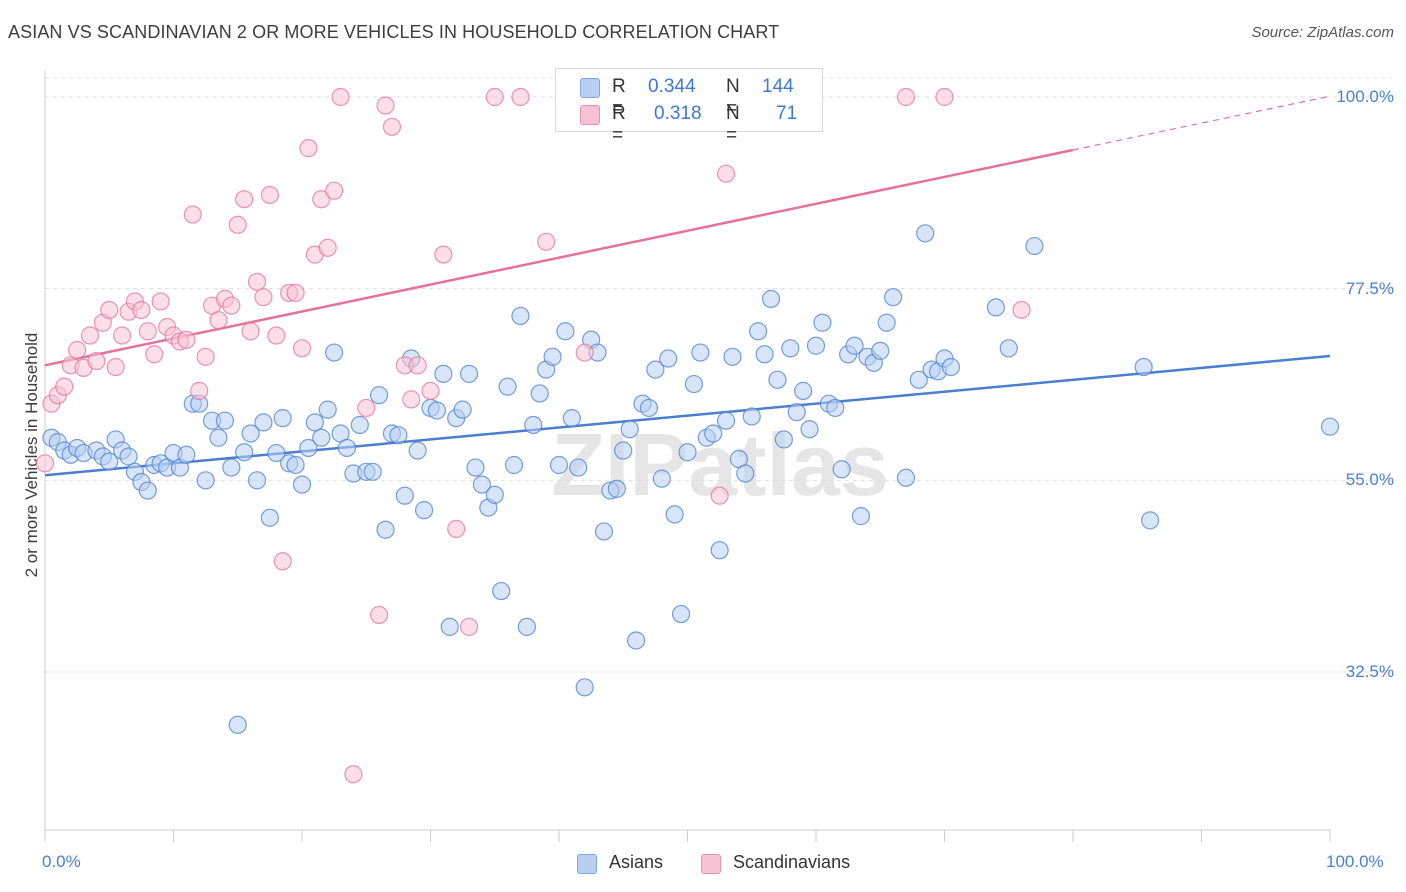 This screenshot has height=892, width=1406. I want to click on y-tick-label: 32.5%, so click(1369, 671).